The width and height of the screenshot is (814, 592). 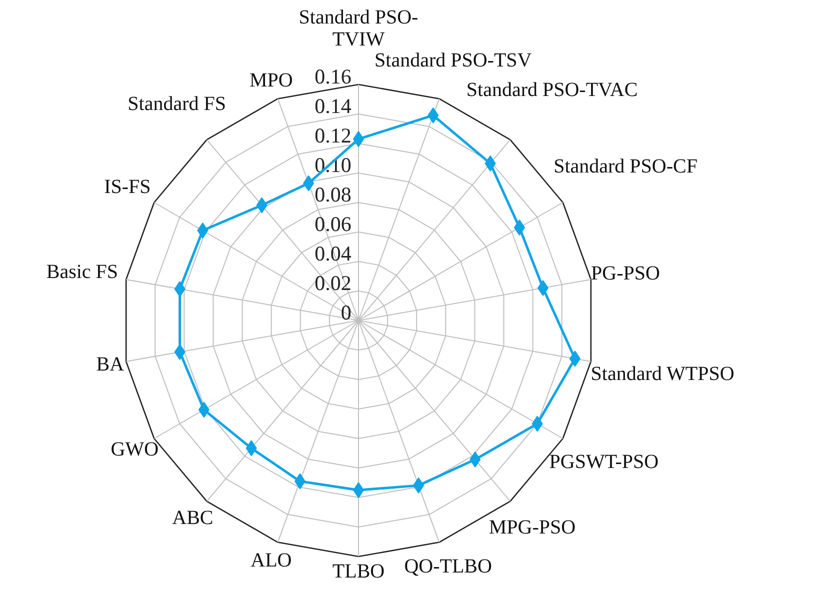 I want to click on y-tick-label: 0.12, so click(x=333, y=135).